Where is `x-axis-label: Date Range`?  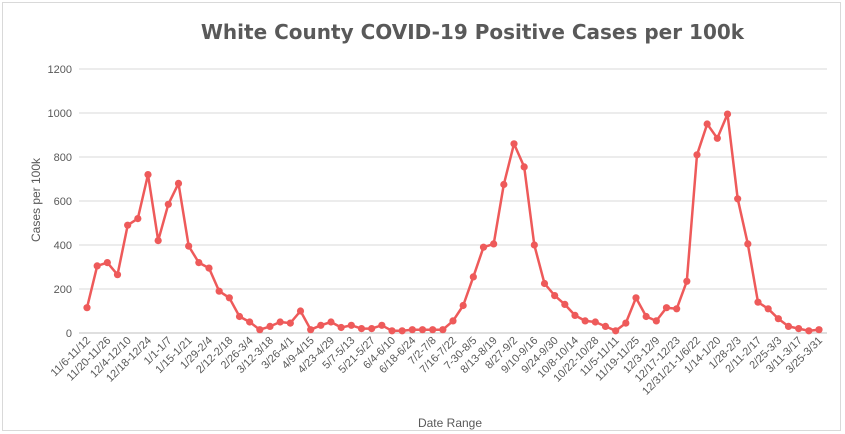 x-axis-label: Date Range is located at coordinates (450, 423).